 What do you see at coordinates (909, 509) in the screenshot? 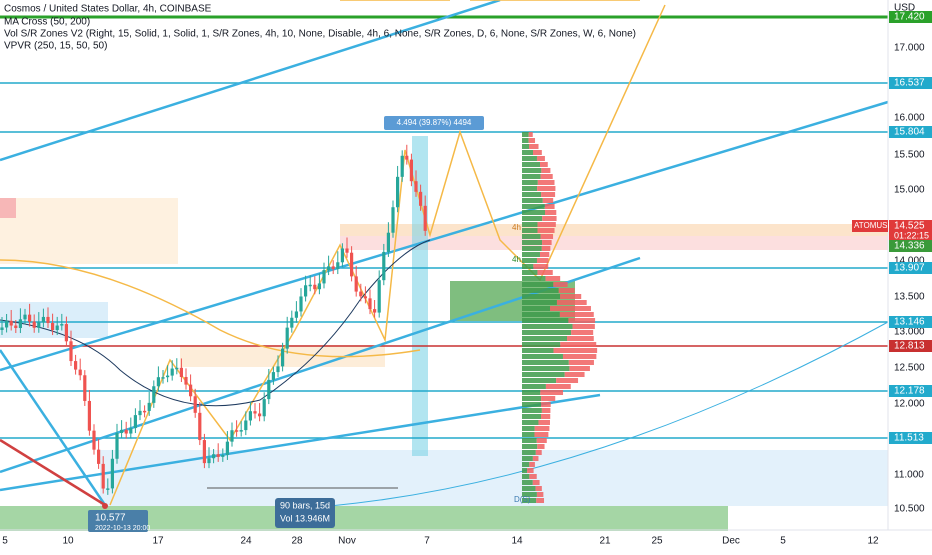
I see `price-label: 10.500` at bounding box center [909, 509].